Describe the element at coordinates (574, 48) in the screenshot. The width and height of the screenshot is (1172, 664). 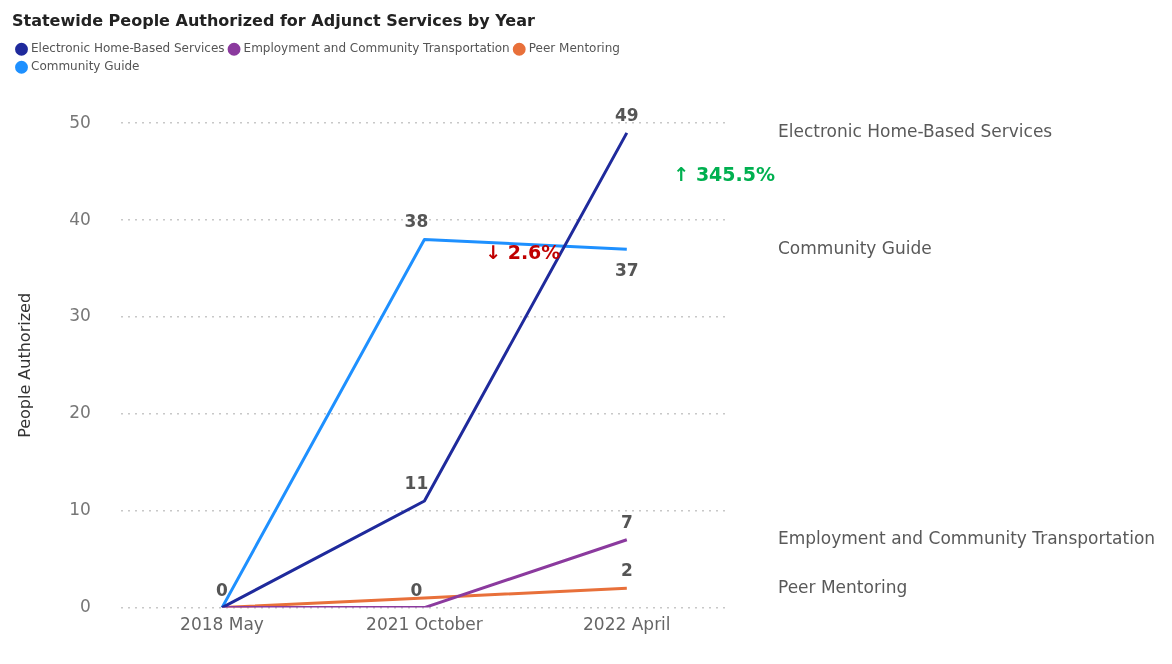
I see `legend-label: Peer Mentoring` at that location.